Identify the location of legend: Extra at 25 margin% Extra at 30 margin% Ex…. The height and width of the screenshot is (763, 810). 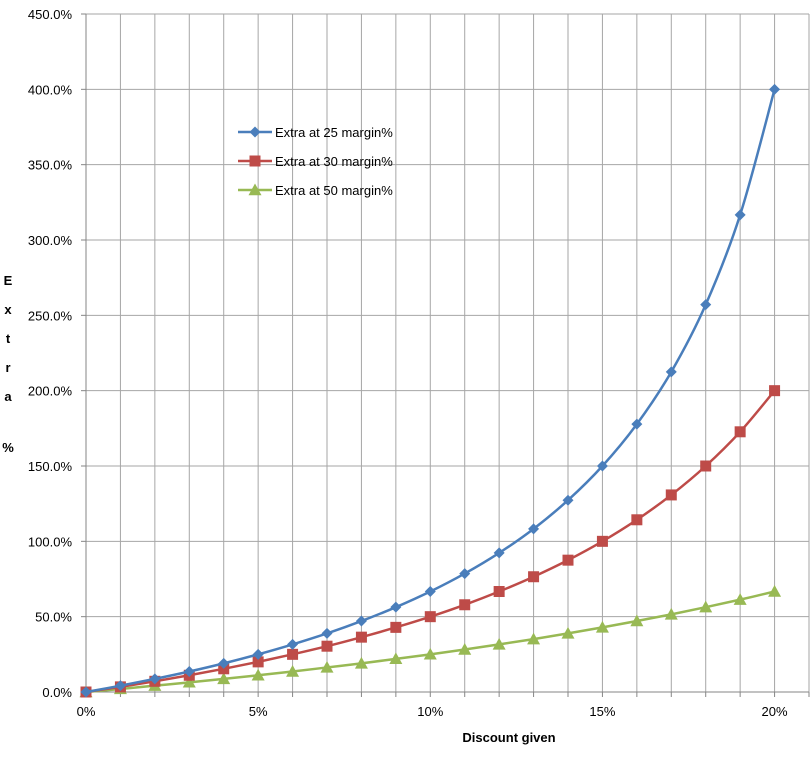
(315, 161).